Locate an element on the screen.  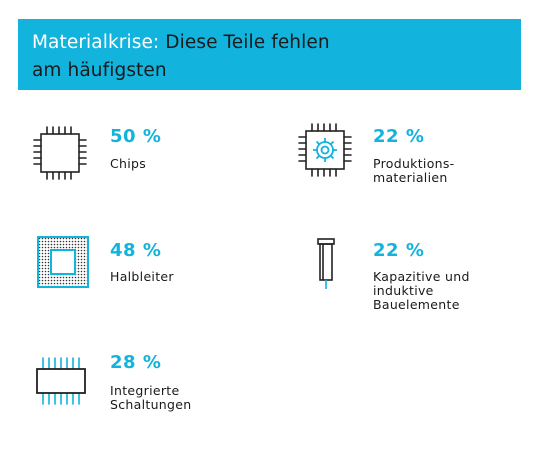
value-label: 50 % is located at coordinates (136, 136).